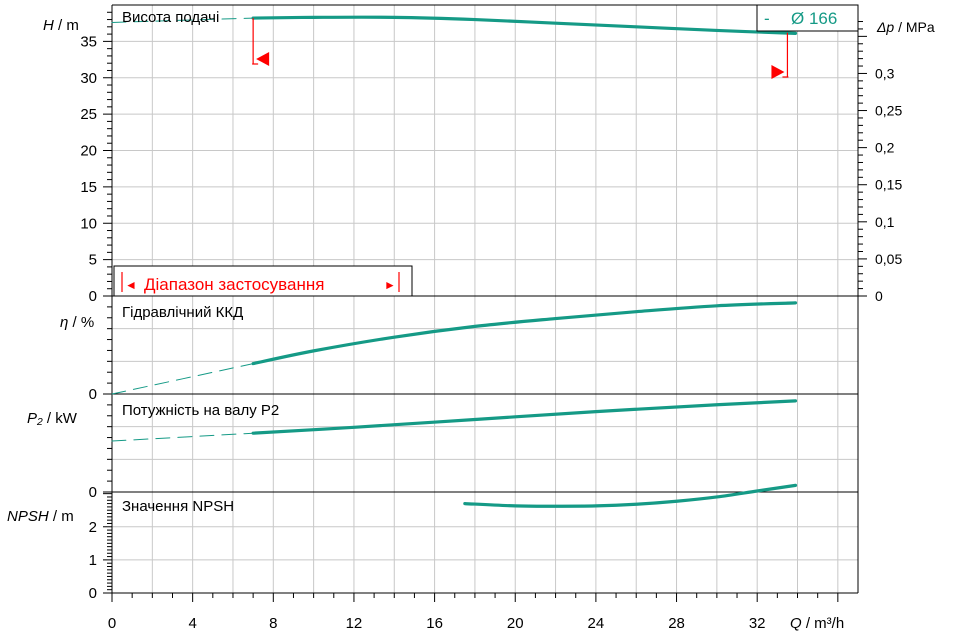 This screenshot has width=953, height=634. What do you see at coordinates (88, 223) in the screenshot?
I see `y-tick-label: 10` at bounding box center [88, 223].